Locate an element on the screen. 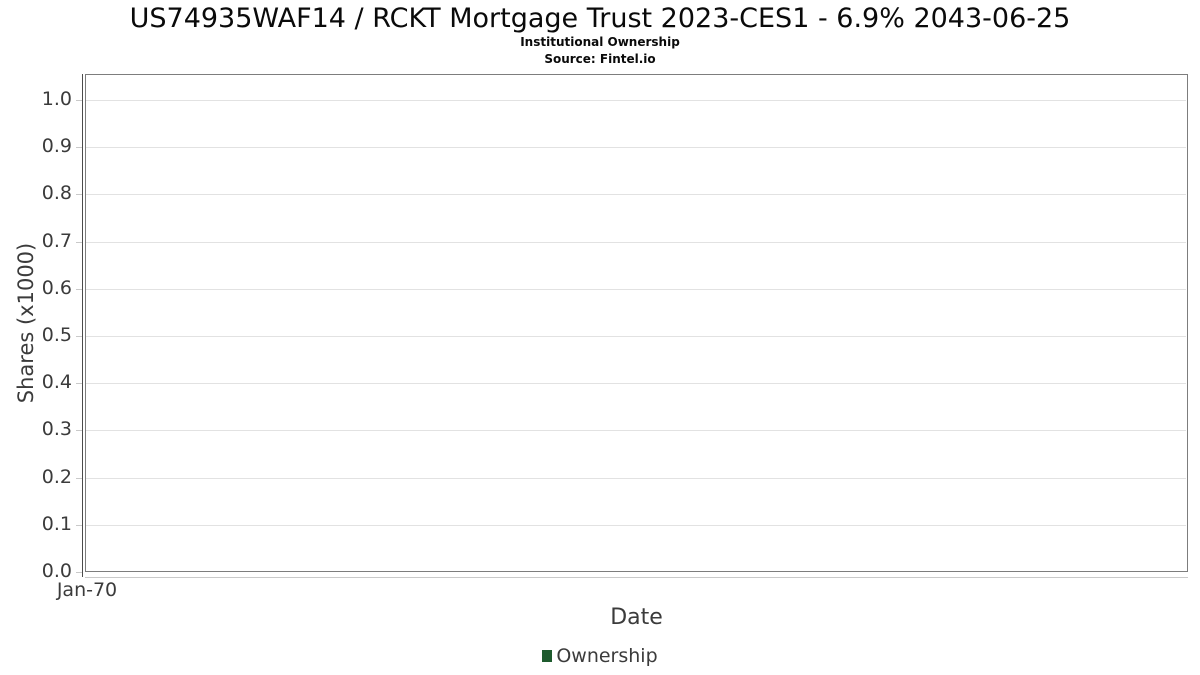  y-tick-label: 0.9 is located at coordinates (56, 146).